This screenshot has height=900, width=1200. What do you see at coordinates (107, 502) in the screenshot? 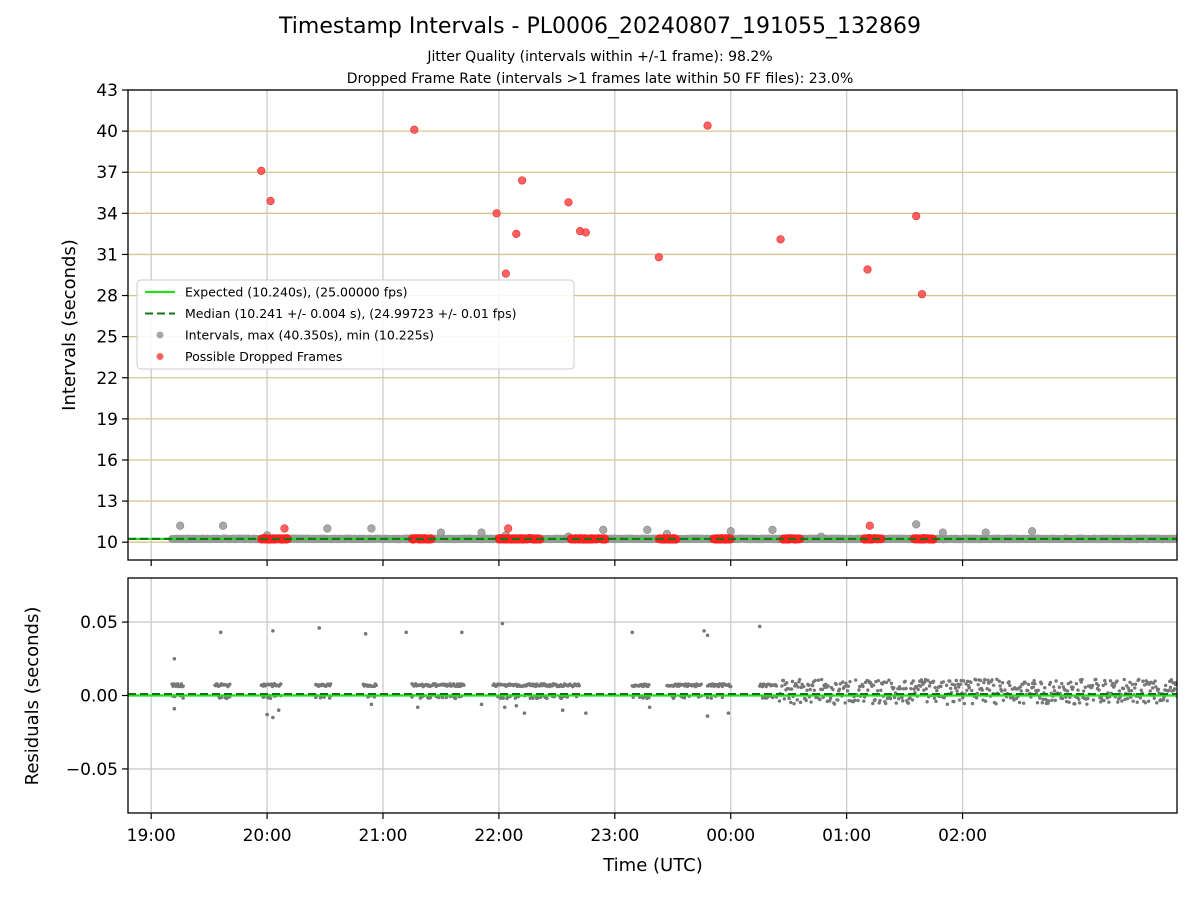
I see `top-ytick-label: 13` at bounding box center [107, 502].